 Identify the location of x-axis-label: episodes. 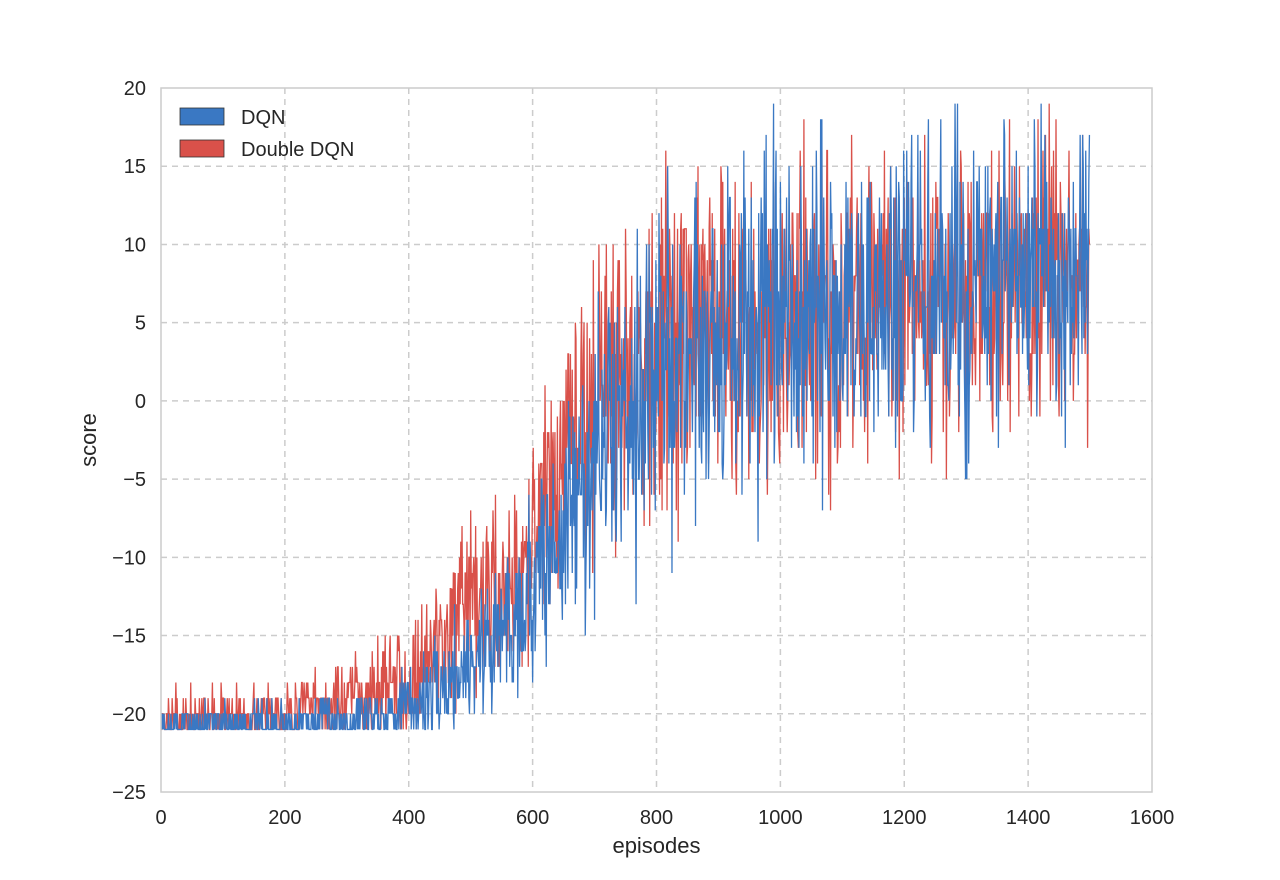
(656, 845).